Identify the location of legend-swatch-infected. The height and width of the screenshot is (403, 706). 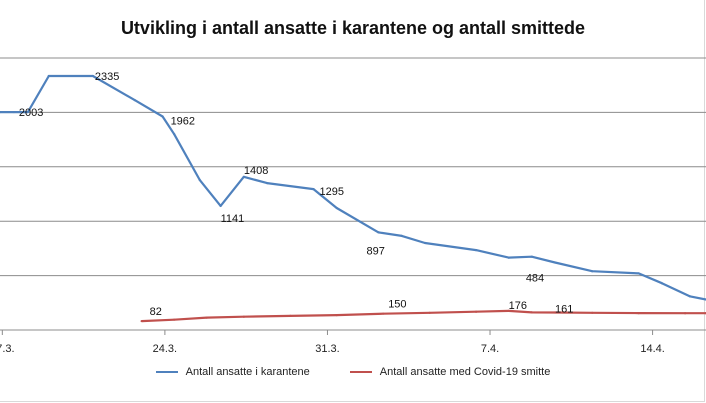
(360, 372).